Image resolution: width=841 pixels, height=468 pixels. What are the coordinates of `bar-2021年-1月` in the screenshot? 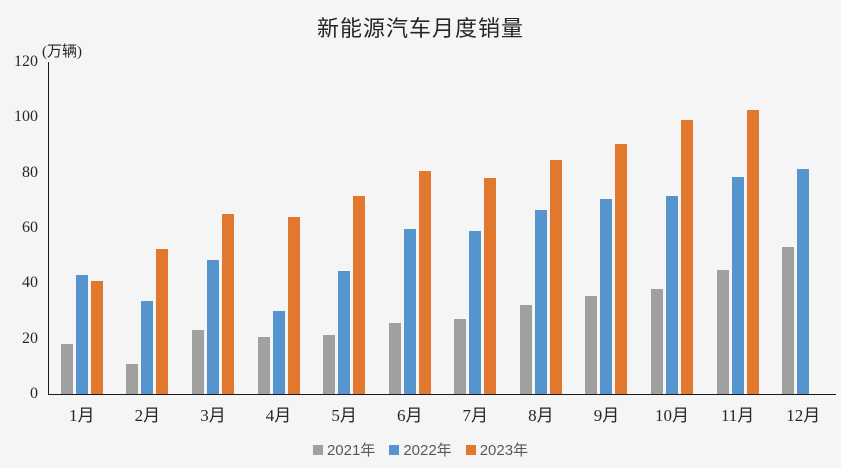 It's located at (66, 369).